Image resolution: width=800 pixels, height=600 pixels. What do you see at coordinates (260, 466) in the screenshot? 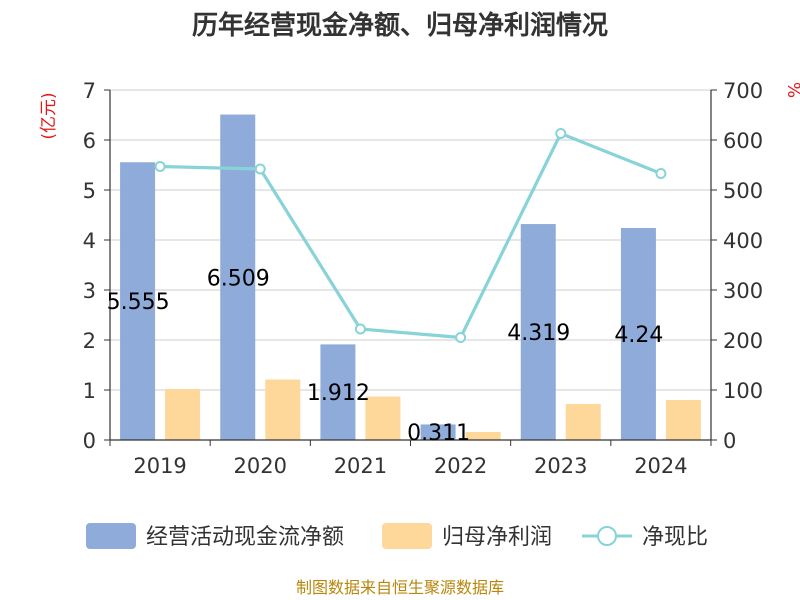
I see `x-tick-label: 2020` at bounding box center [260, 466].